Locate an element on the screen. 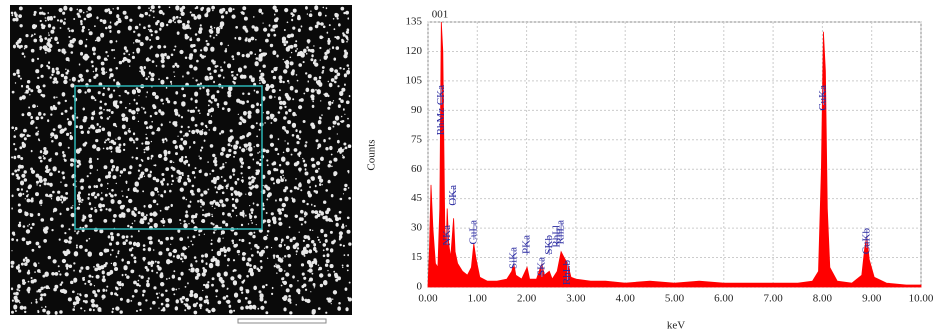  x-tick-label: 1.00 is located at coordinates (478, 299).